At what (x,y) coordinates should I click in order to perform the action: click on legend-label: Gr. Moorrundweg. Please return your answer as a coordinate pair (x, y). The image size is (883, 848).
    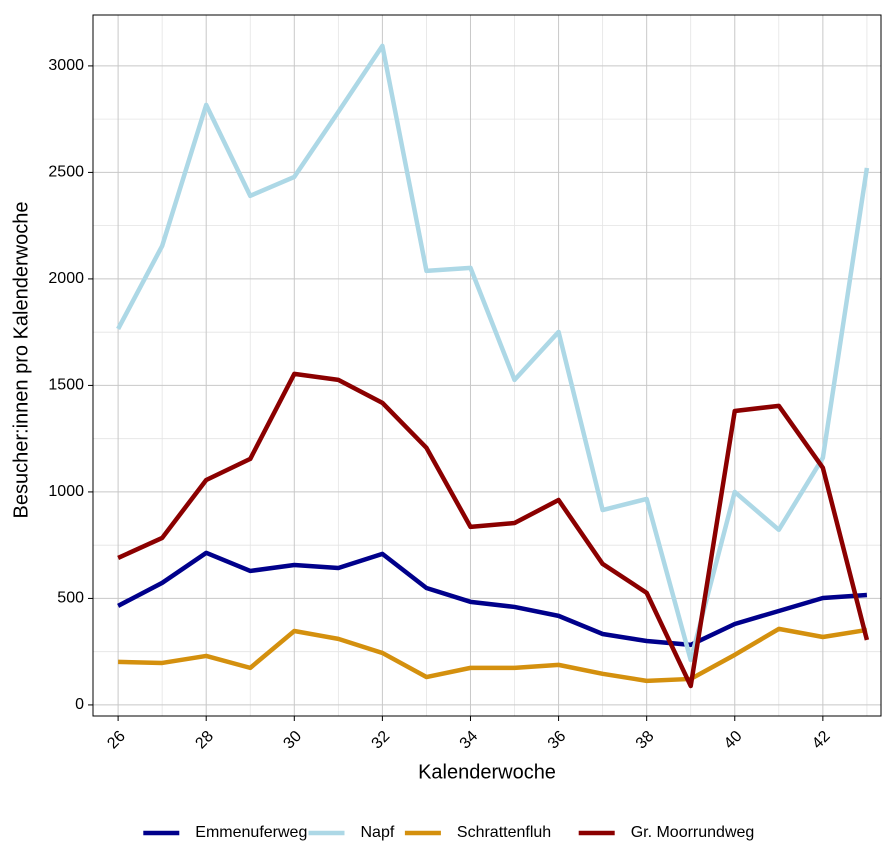
    Looking at the image, I should click on (693, 832).